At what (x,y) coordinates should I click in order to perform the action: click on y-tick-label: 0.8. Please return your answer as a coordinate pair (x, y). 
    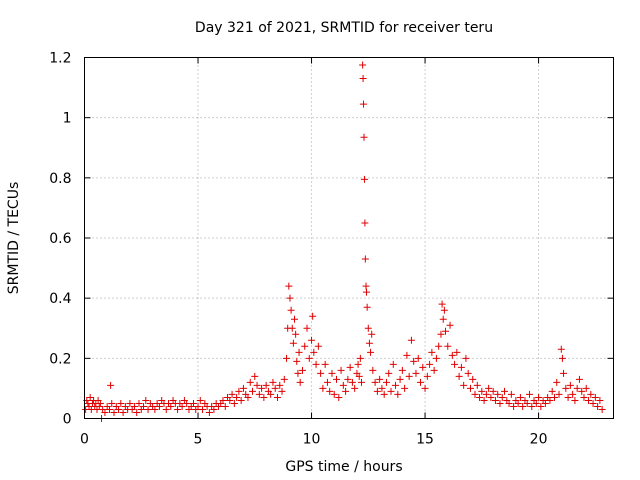
    Looking at the image, I should click on (60, 179).